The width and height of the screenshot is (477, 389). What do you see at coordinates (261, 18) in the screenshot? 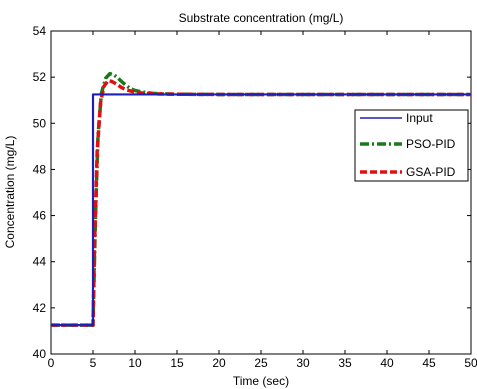
I see `chart-title: Substrate concentration (mg/L)` at bounding box center [261, 18].